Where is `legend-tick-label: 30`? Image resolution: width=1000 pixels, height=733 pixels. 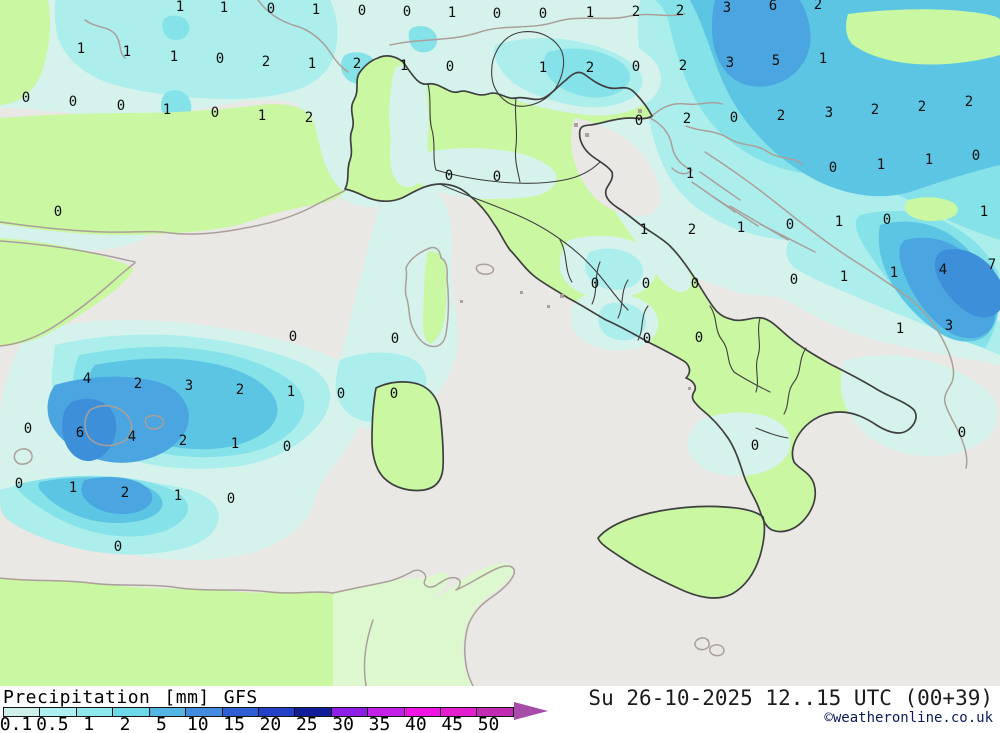 legend-tick-label: 30 is located at coordinates (343, 723).